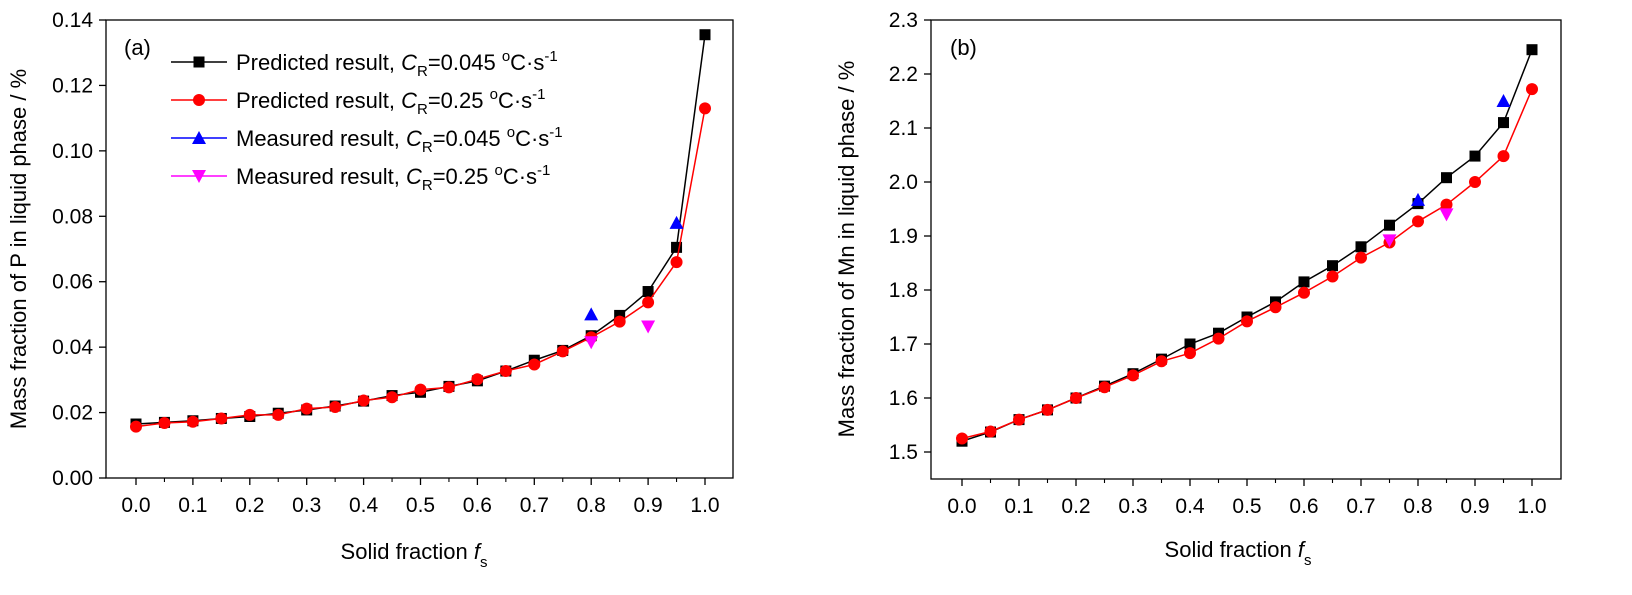  What do you see at coordinates (534, 505) in the screenshot?
I see `x-tick-label-a: 0.7` at bounding box center [534, 505].